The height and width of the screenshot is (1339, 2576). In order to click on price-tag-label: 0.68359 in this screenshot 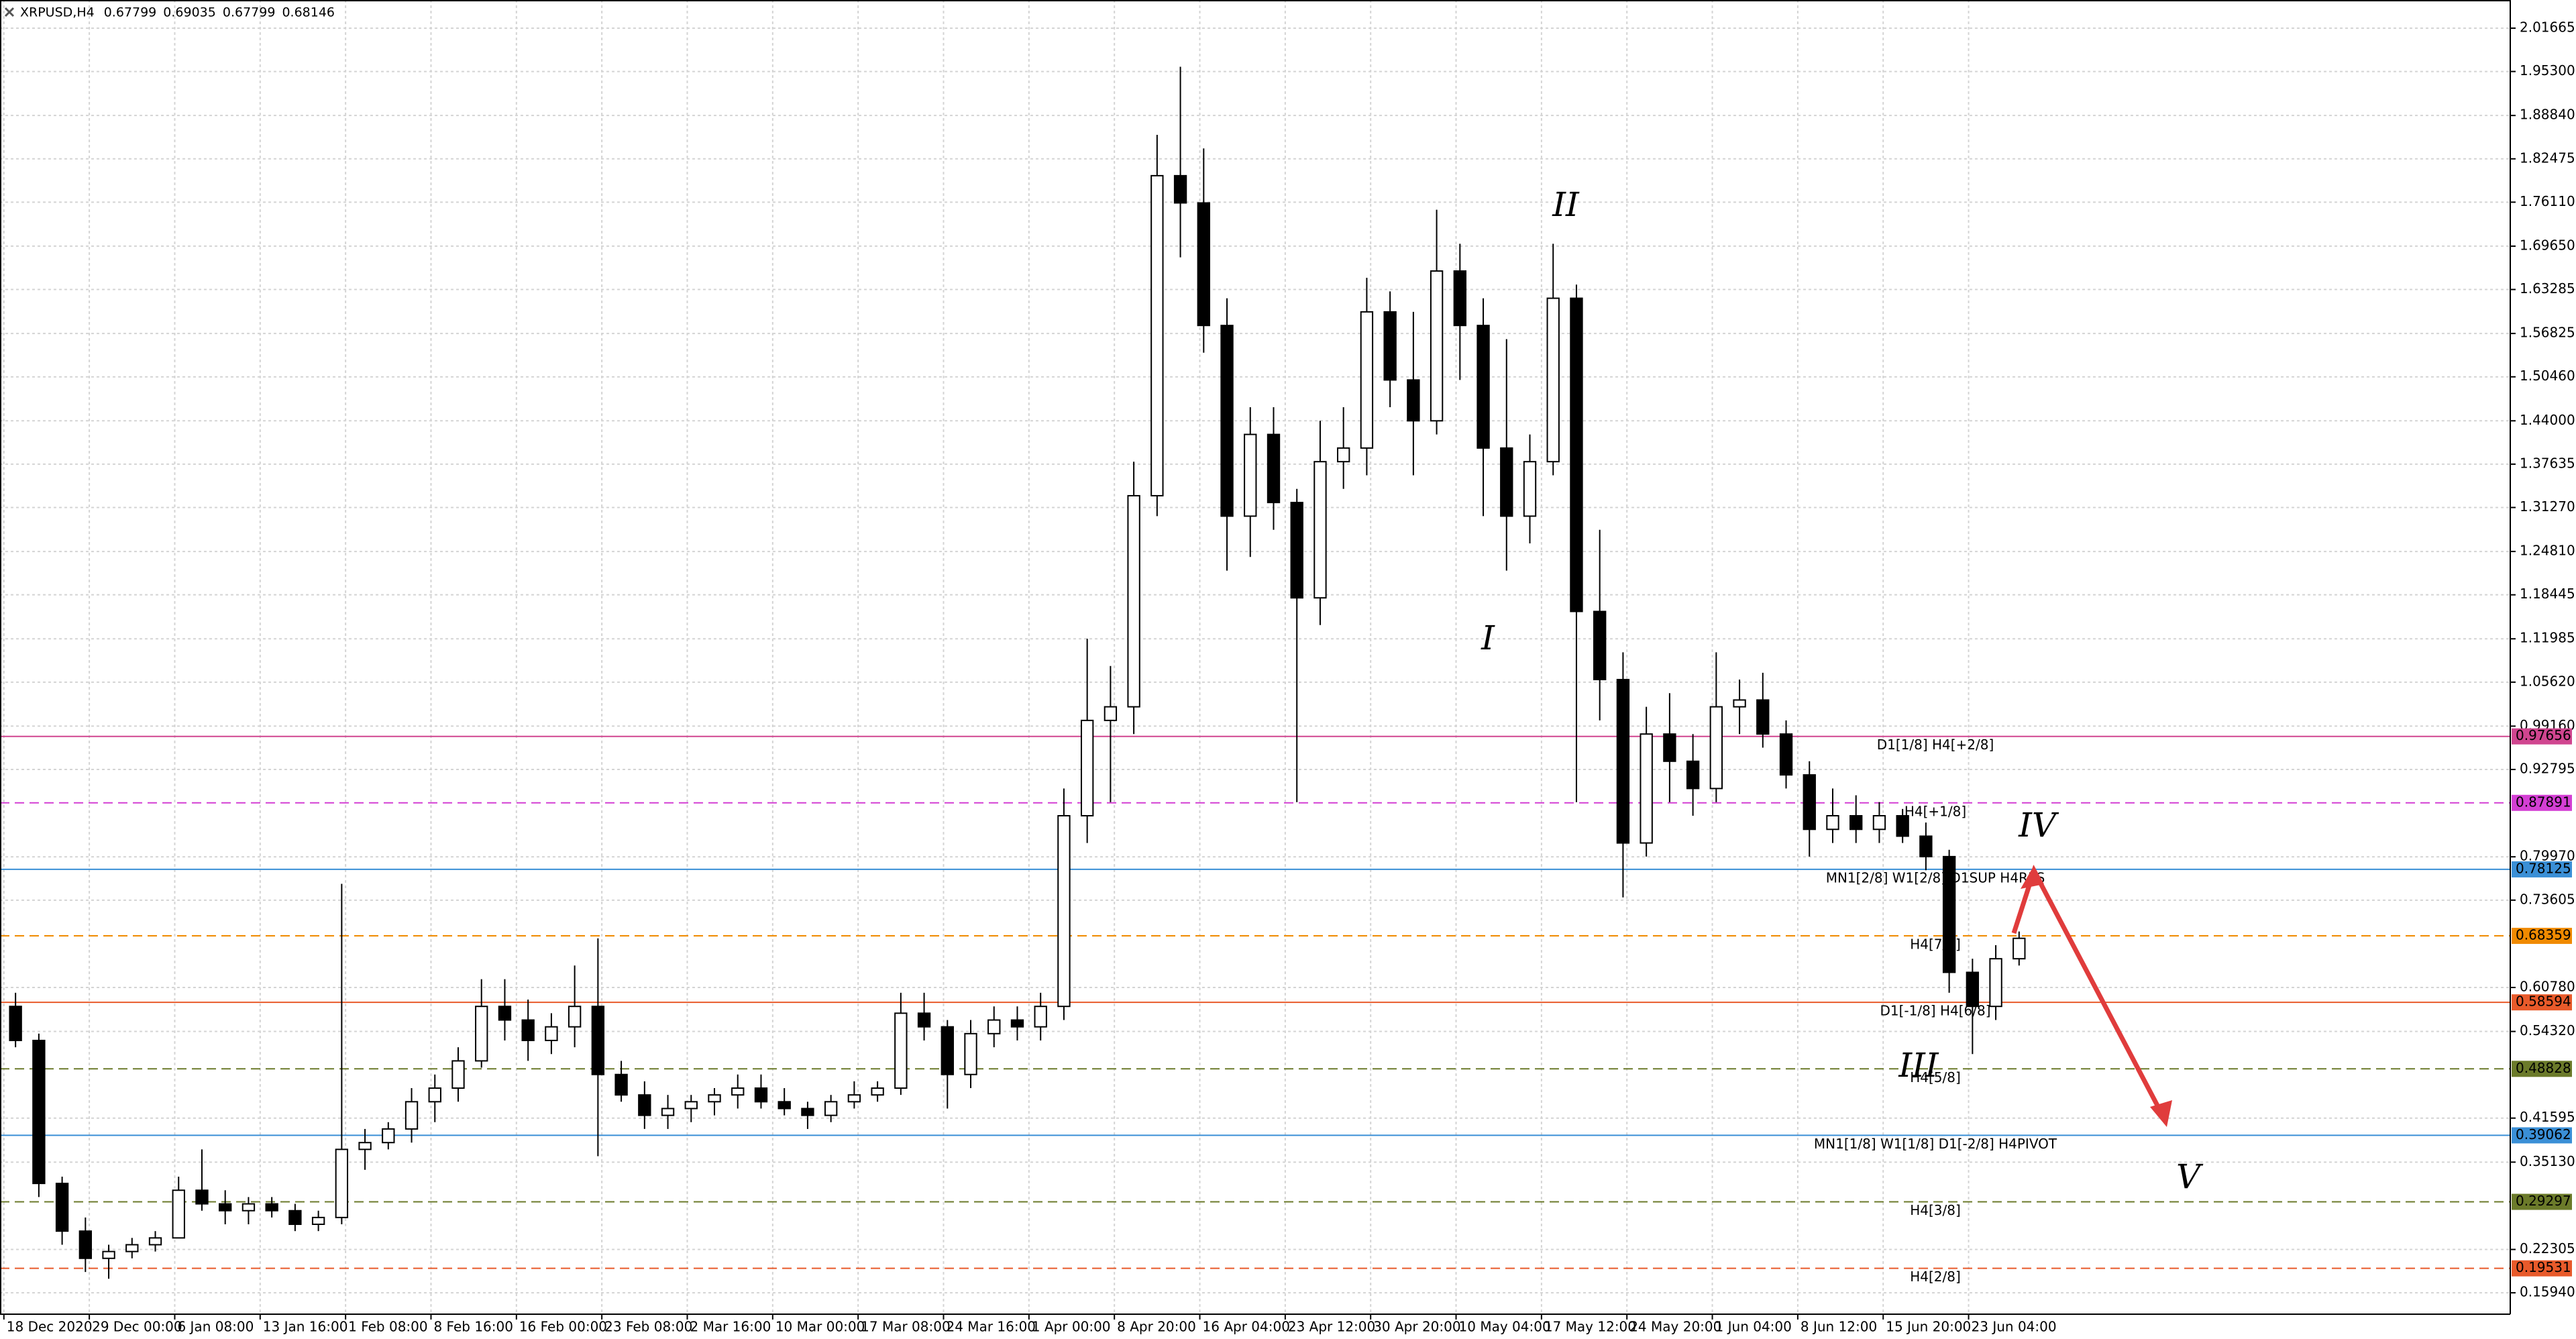, I will do `click(2543, 935)`.